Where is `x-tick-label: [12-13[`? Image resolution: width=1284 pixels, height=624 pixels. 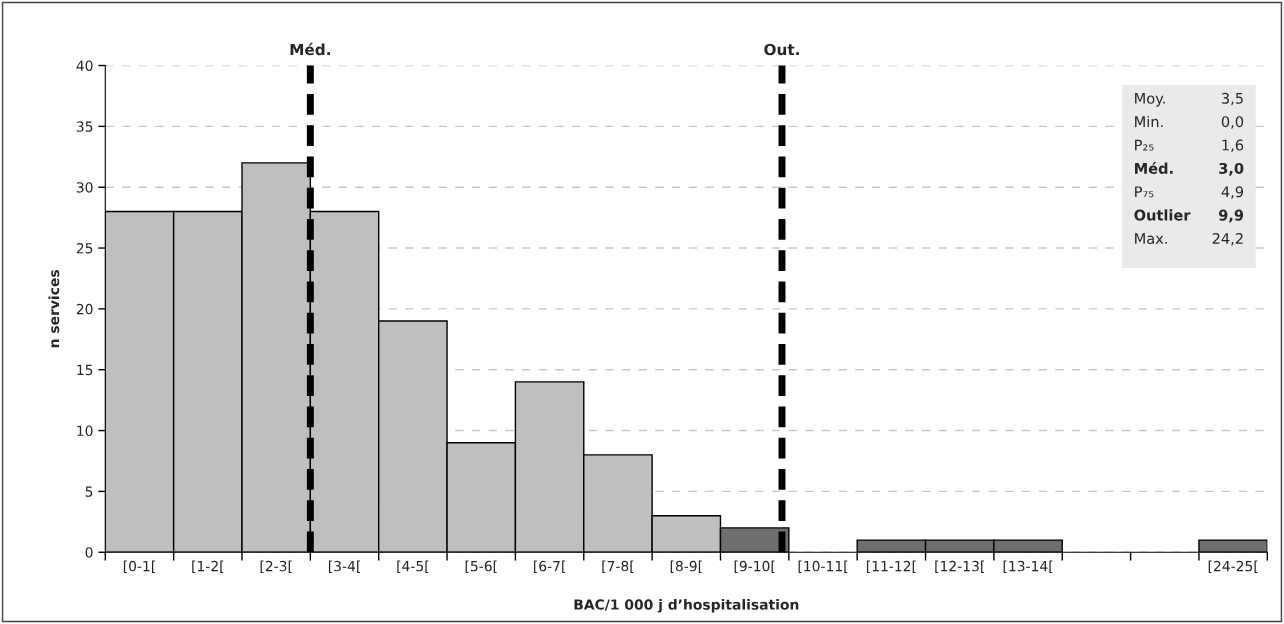
x-tick-label: [12-13[ is located at coordinates (959, 566).